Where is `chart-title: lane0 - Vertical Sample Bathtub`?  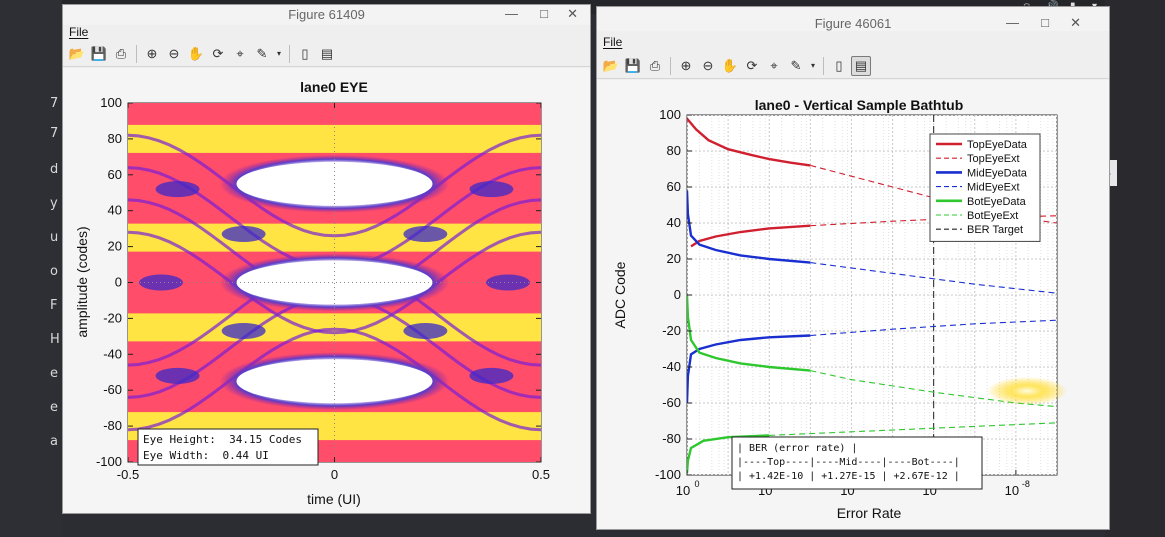 chart-title: lane0 - Vertical Sample Bathtub is located at coordinates (859, 105).